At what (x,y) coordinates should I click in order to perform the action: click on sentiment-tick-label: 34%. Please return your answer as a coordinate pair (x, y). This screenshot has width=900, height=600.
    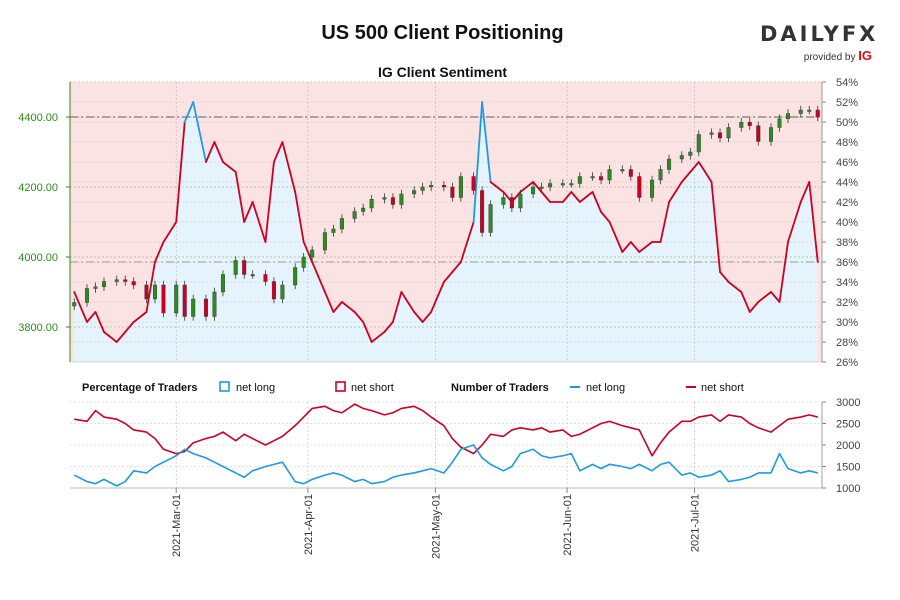
    Looking at the image, I should click on (847, 283).